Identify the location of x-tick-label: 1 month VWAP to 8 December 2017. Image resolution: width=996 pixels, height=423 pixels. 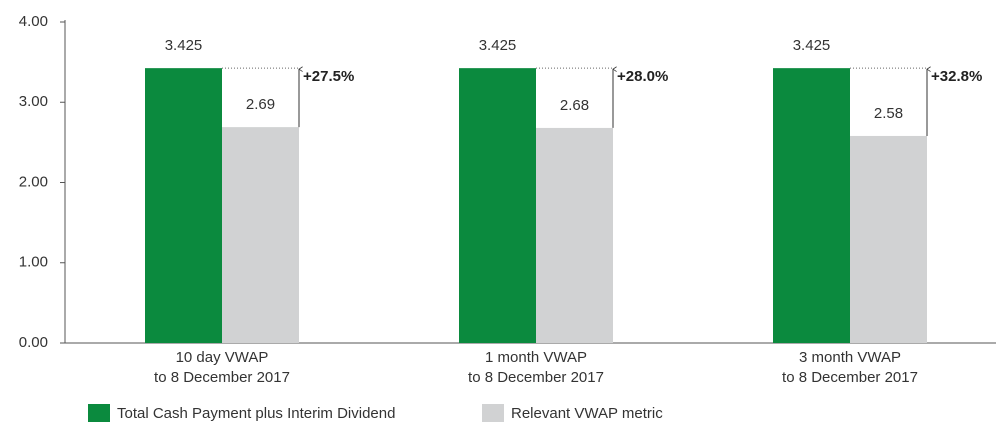
(536, 367).